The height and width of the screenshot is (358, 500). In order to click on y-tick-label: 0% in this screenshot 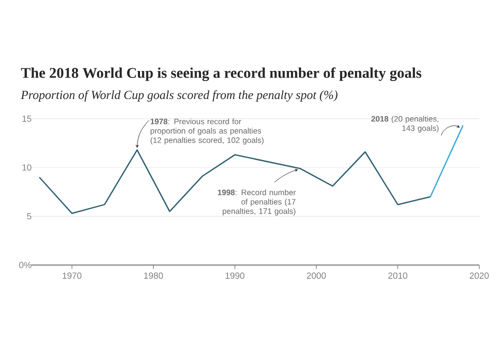, I will do `click(25, 265)`.